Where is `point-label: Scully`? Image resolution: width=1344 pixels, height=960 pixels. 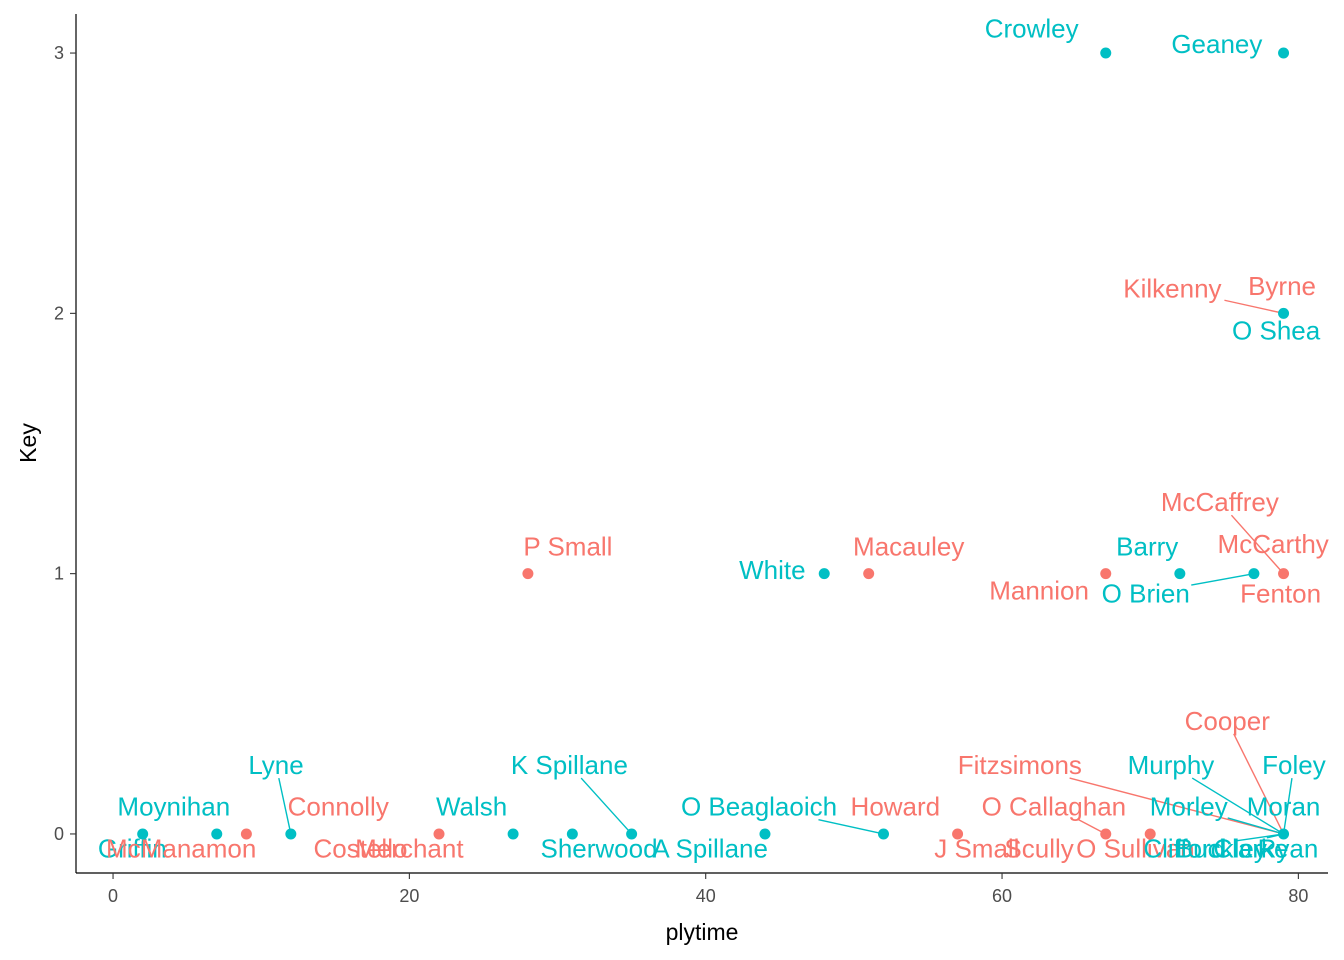
point-label: Scully is located at coordinates (1038, 848).